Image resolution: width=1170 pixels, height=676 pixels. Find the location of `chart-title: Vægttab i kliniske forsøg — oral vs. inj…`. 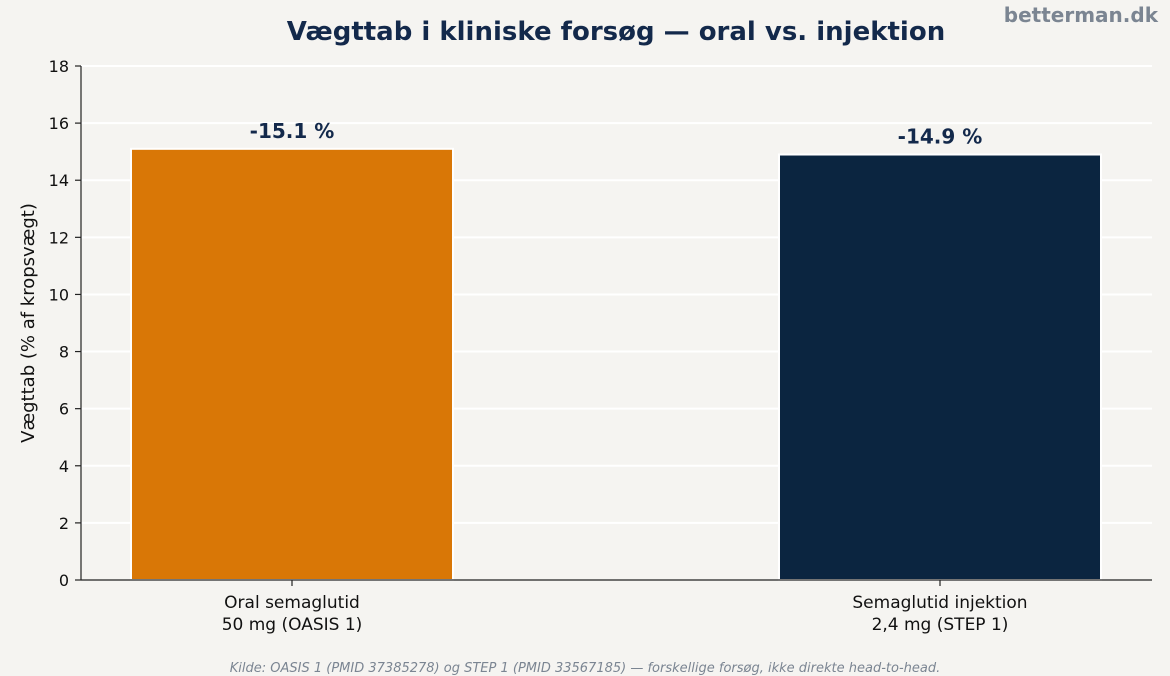

chart-title: Vægttab i kliniske forsøg — oral vs. inj… is located at coordinates (616, 32).